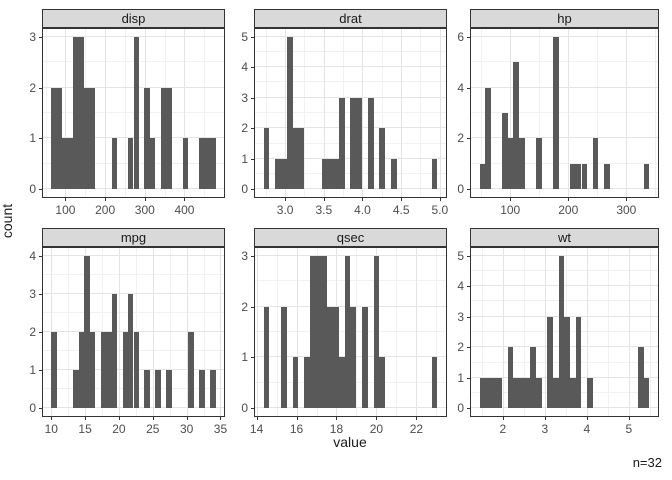 The image size is (672, 480). What do you see at coordinates (324, 210) in the screenshot?
I see `x-tick-label: 3.5` at bounding box center [324, 210].